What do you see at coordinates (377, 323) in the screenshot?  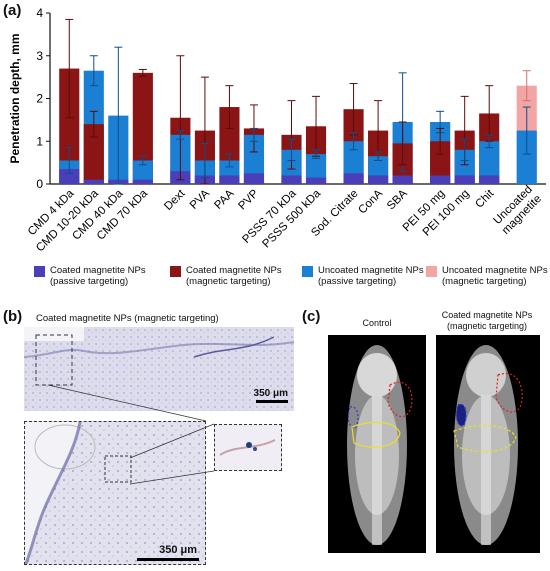 I see `mri-control-label: Control` at bounding box center [377, 323].